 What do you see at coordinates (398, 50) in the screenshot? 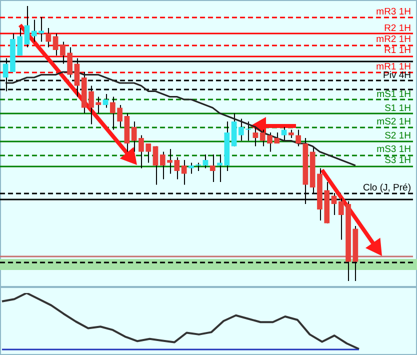
I see `ref-line-label: R1 1H` at bounding box center [398, 50].